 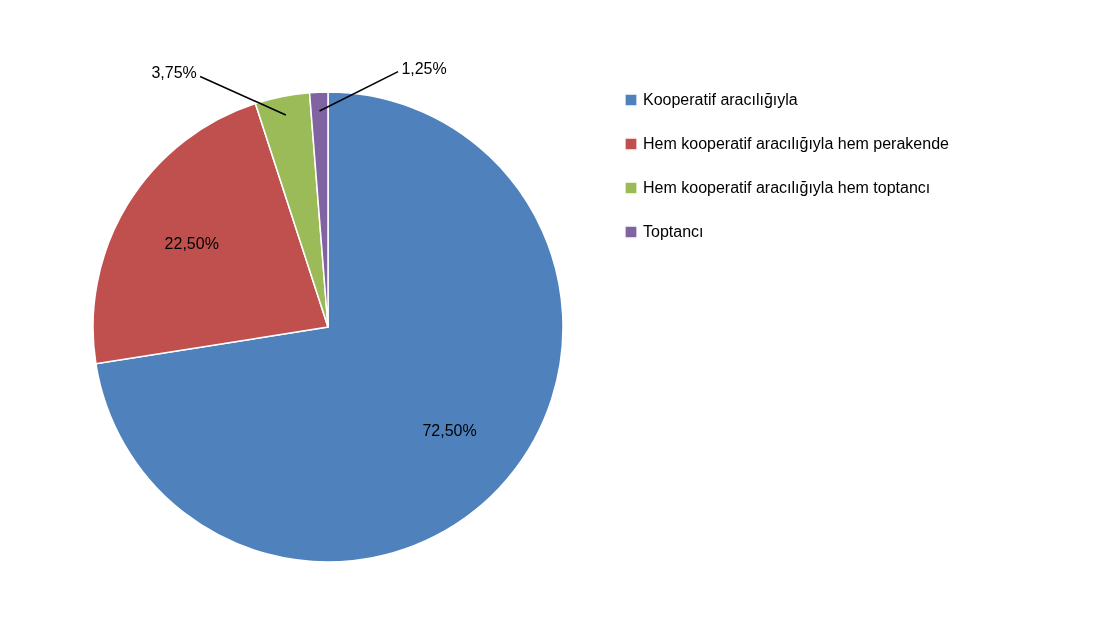 I want to click on legend-label: Toptancı, so click(x=673, y=231).